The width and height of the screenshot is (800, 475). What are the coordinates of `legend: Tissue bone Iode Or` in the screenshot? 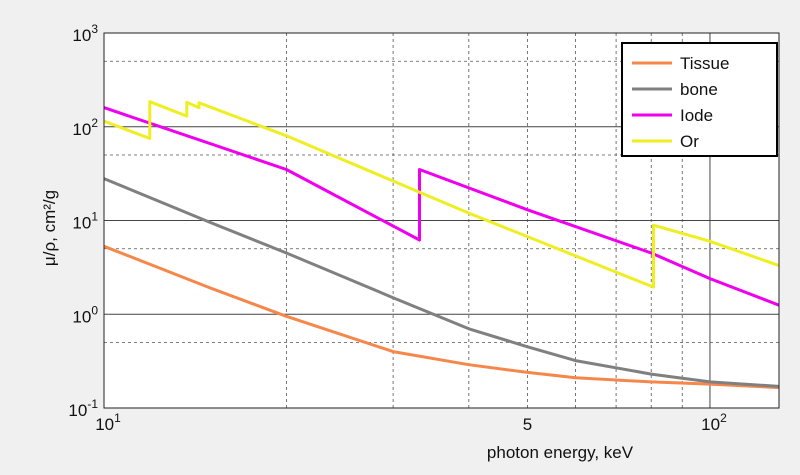 It's located at (699, 99).